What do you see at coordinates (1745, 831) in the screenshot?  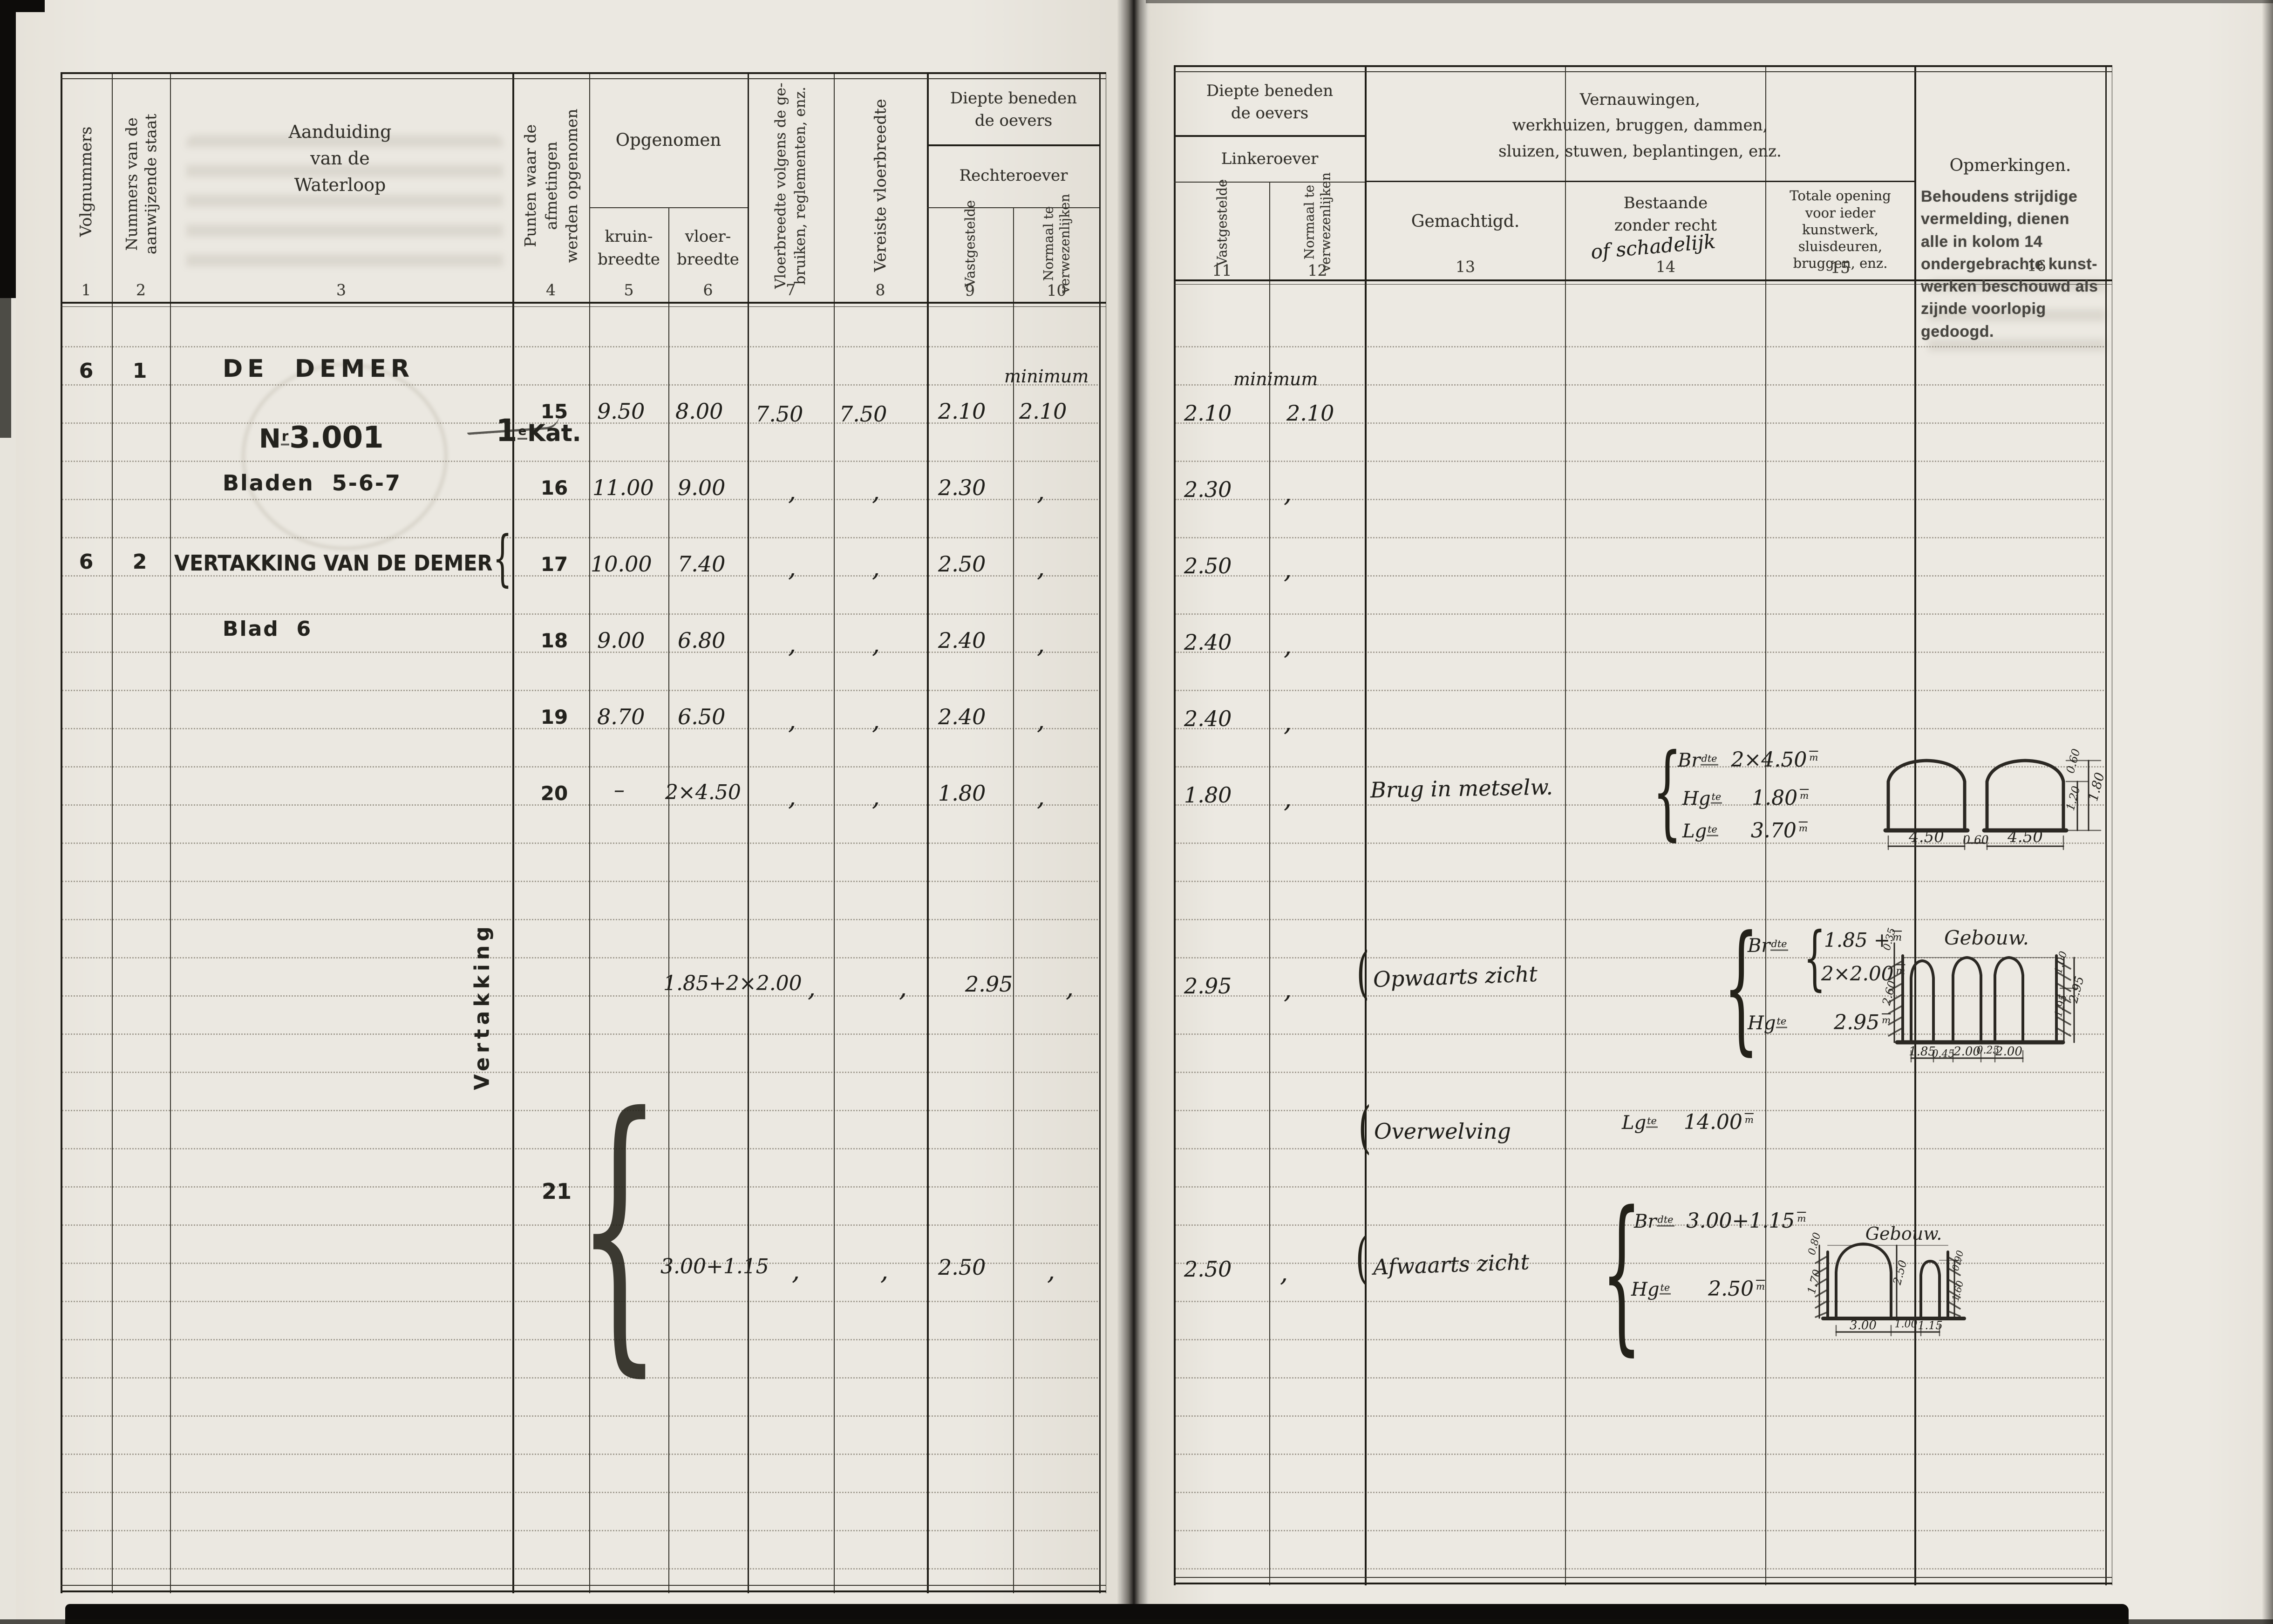 I see `opening-lengte-note: Lgte 3.70 m` at bounding box center [1745, 831].